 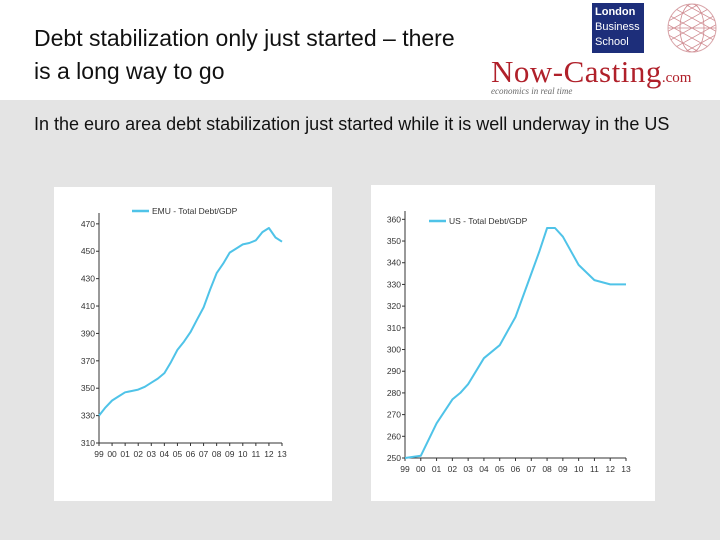 I want to click on london-business-school-logo: London Business School, so click(x=618, y=28).